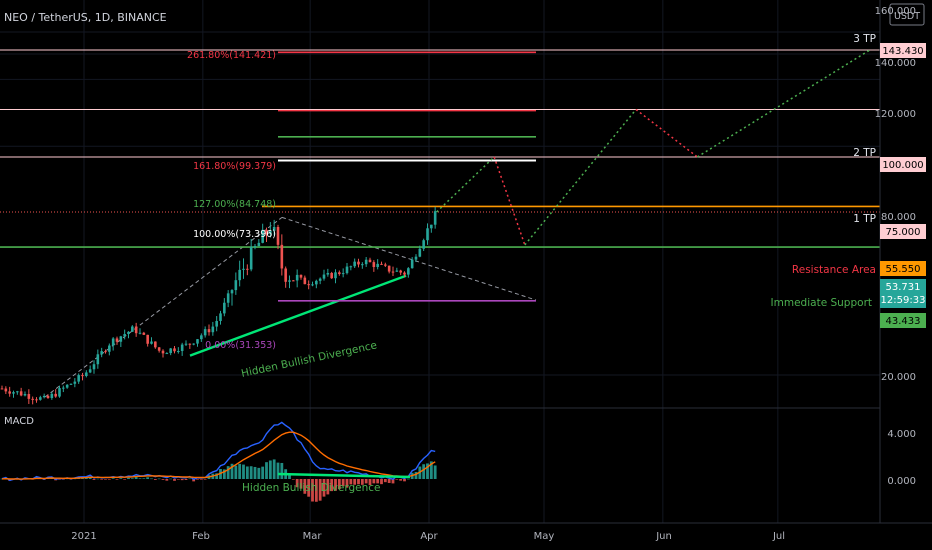  I want to click on currency-label: USDT, so click(907, 16).